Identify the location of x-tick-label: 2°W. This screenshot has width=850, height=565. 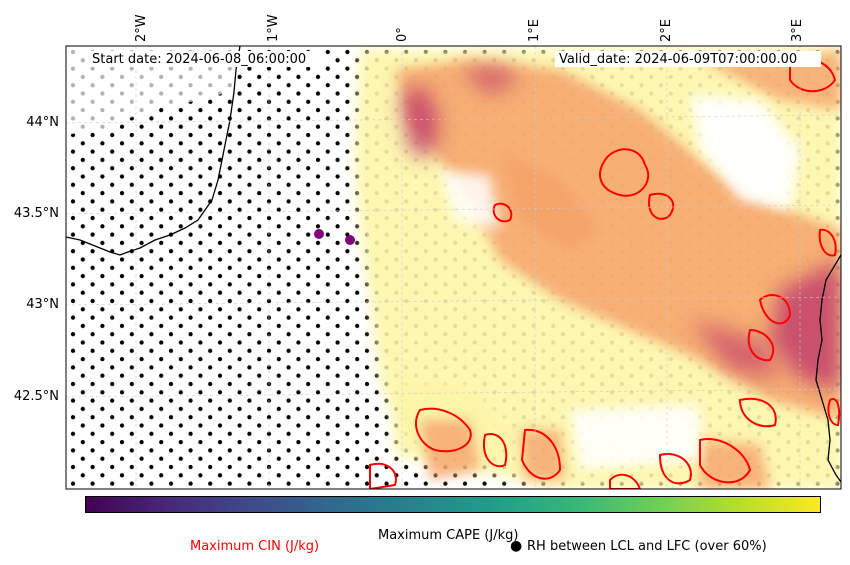
(141, 28).